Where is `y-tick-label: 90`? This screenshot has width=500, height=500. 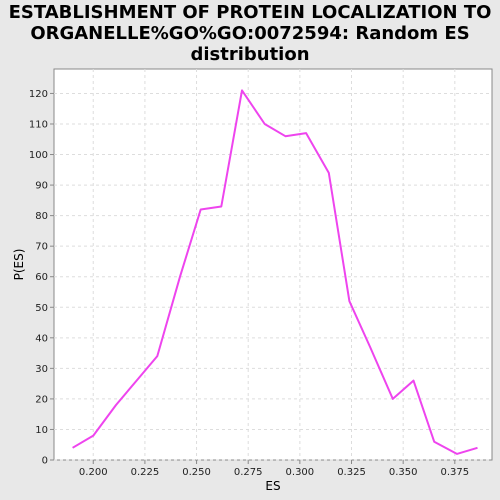 y-tick-label: 90 is located at coordinates (41, 186).